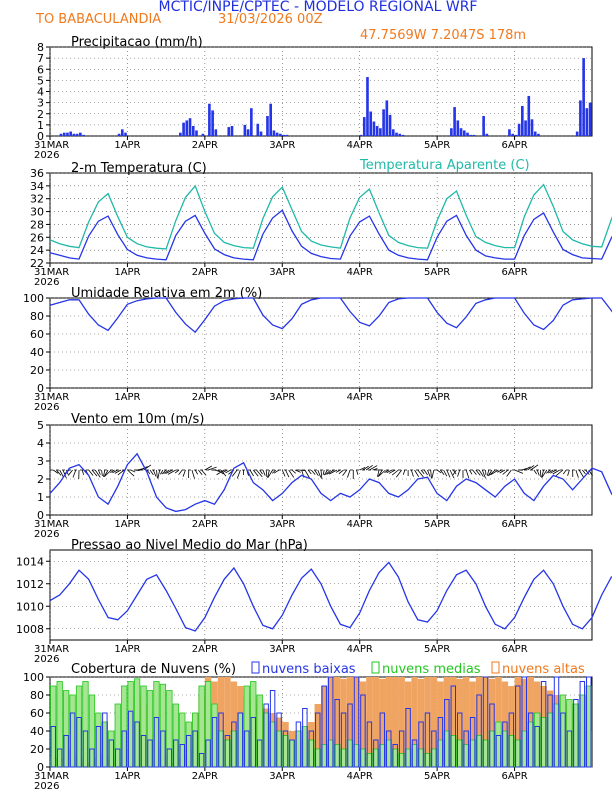 The height and width of the screenshot is (792, 612). I want to click on pressure-ytick-label: 1014, so click(30, 561).